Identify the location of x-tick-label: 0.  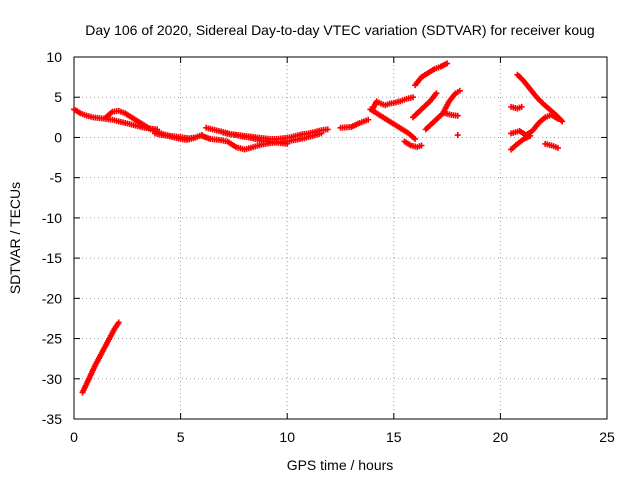
(74, 437).